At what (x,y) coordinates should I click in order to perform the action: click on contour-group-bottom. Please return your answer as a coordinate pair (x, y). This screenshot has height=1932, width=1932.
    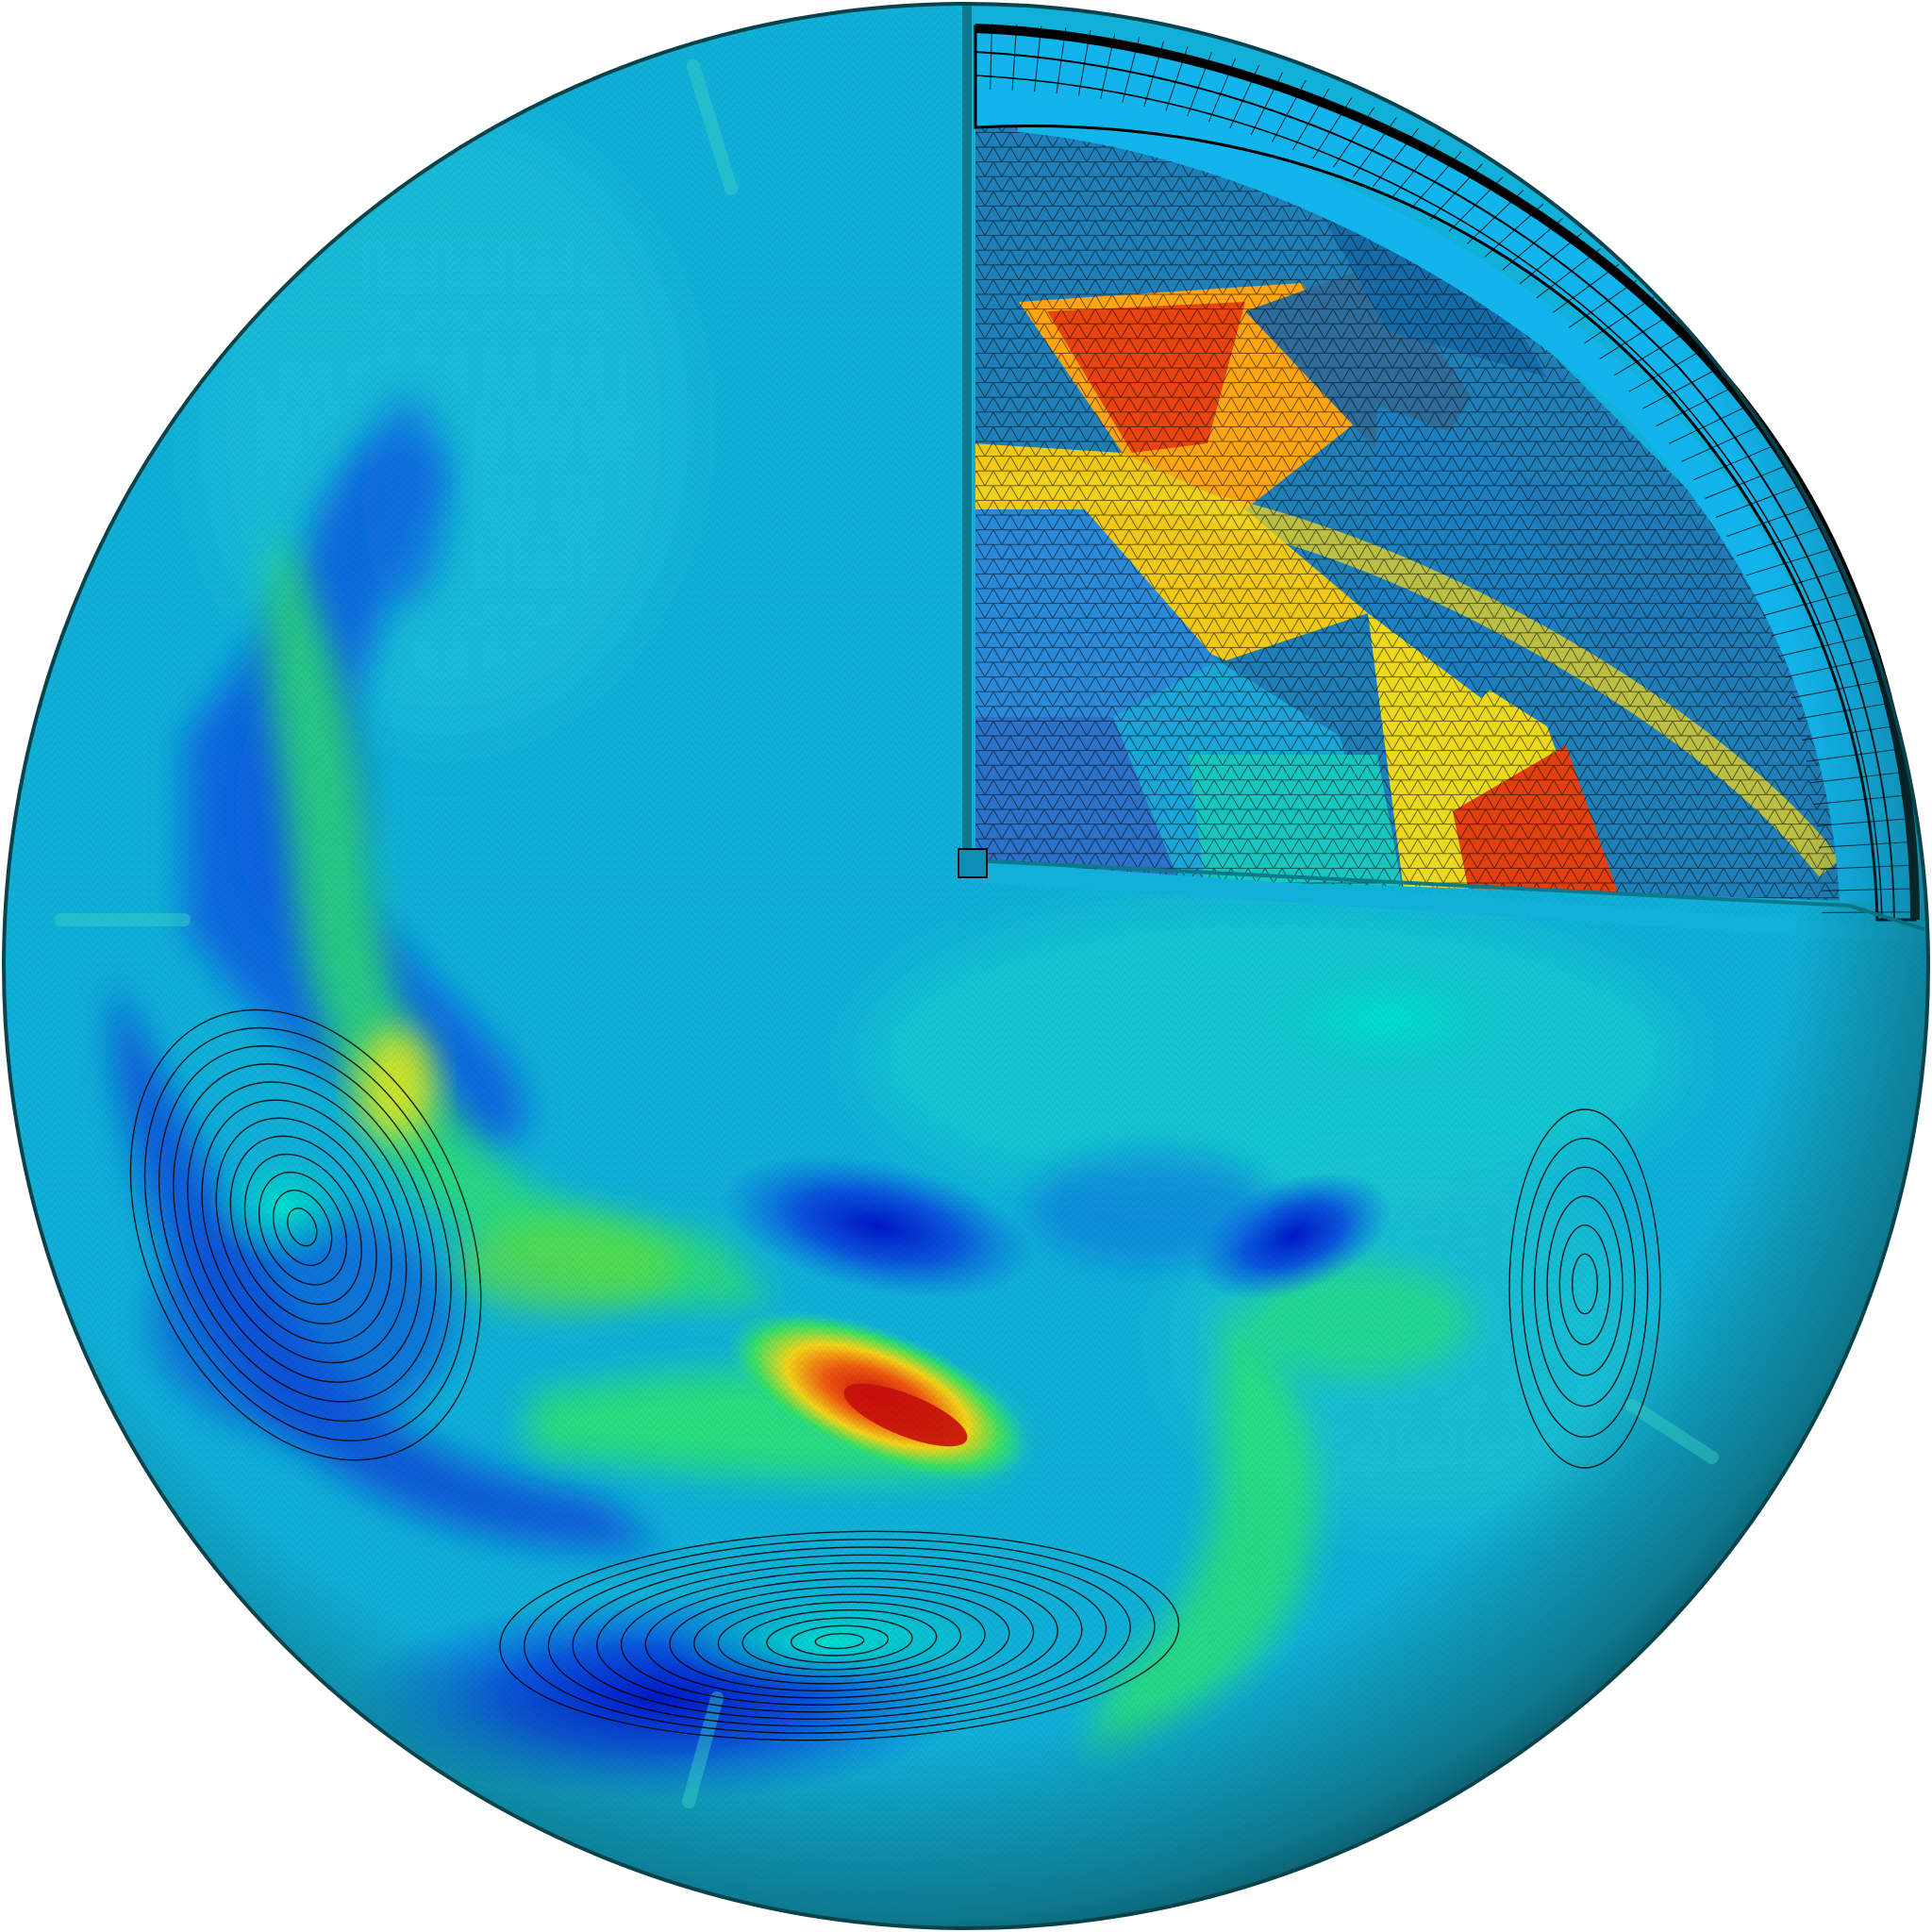
    Looking at the image, I should click on (839, 1635).